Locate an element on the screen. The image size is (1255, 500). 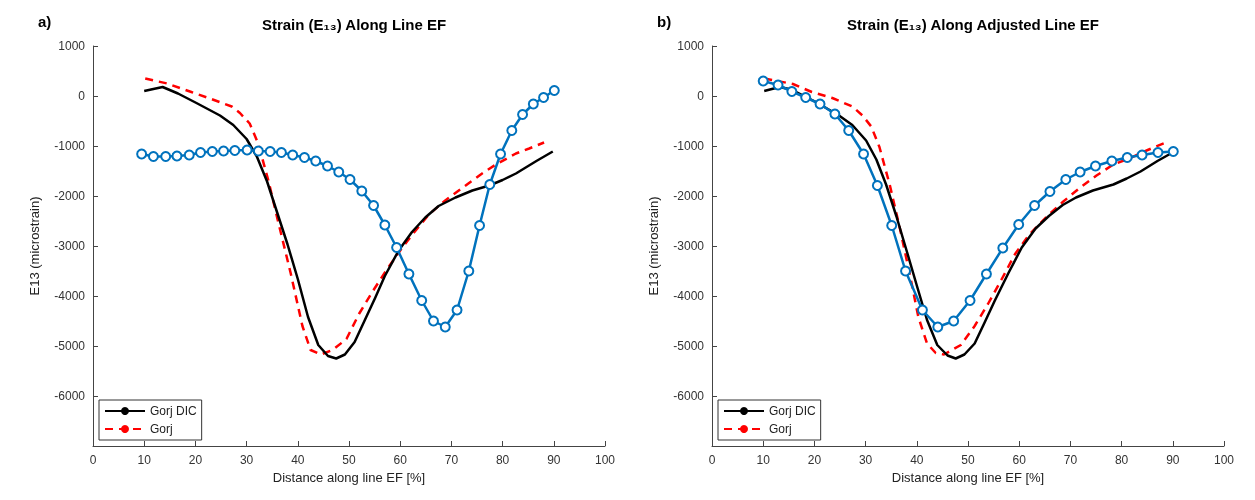
y-tick-label: -1000 is located at coordinates (70, 146).